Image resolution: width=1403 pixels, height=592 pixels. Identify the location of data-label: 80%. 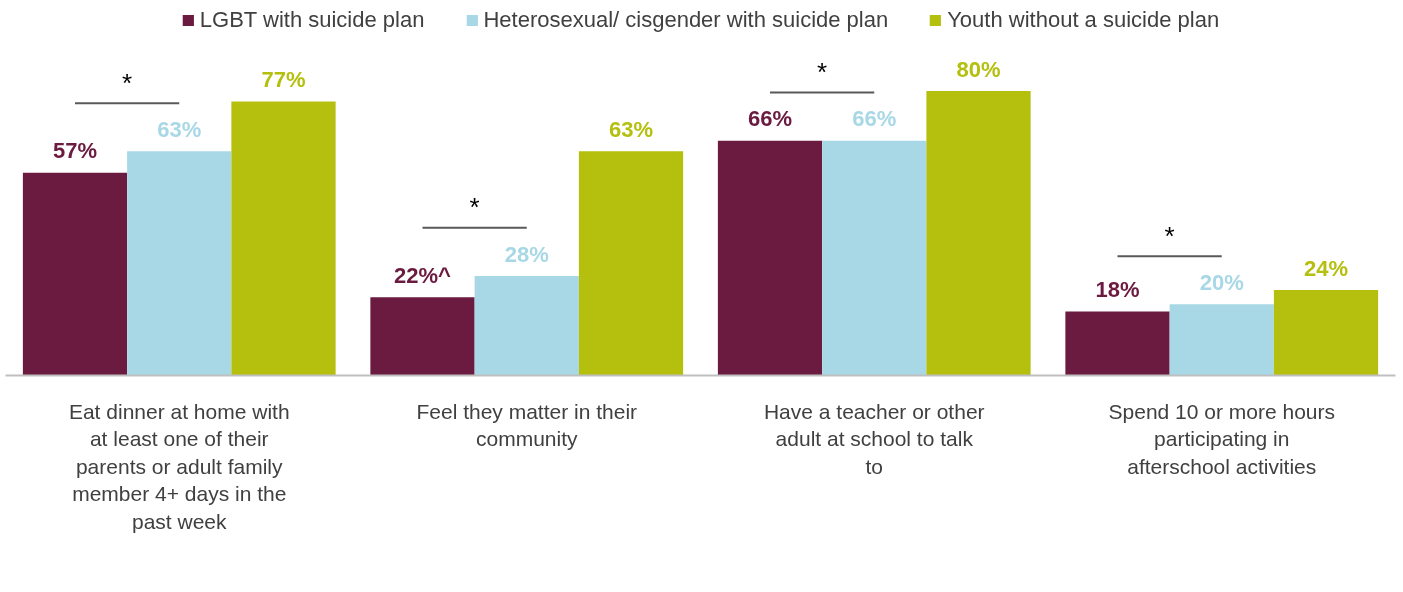
(978, 69).